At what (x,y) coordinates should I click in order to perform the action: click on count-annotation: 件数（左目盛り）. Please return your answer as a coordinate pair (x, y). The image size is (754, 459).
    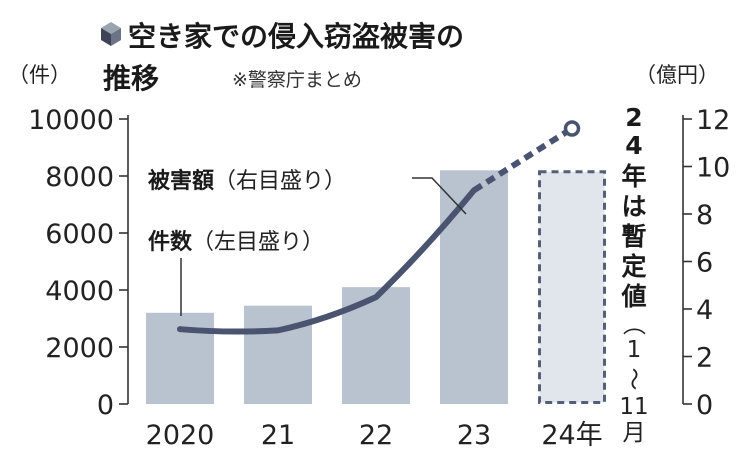
    Looking at the image, I should click on (236, 272).